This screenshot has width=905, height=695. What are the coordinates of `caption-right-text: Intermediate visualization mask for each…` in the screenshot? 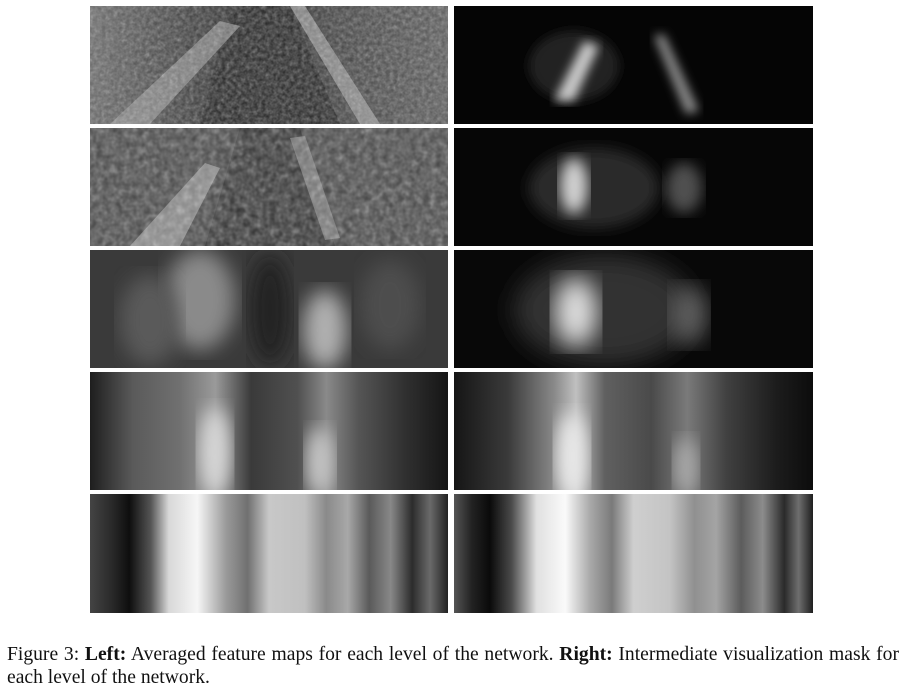 It's located at (453, 666).